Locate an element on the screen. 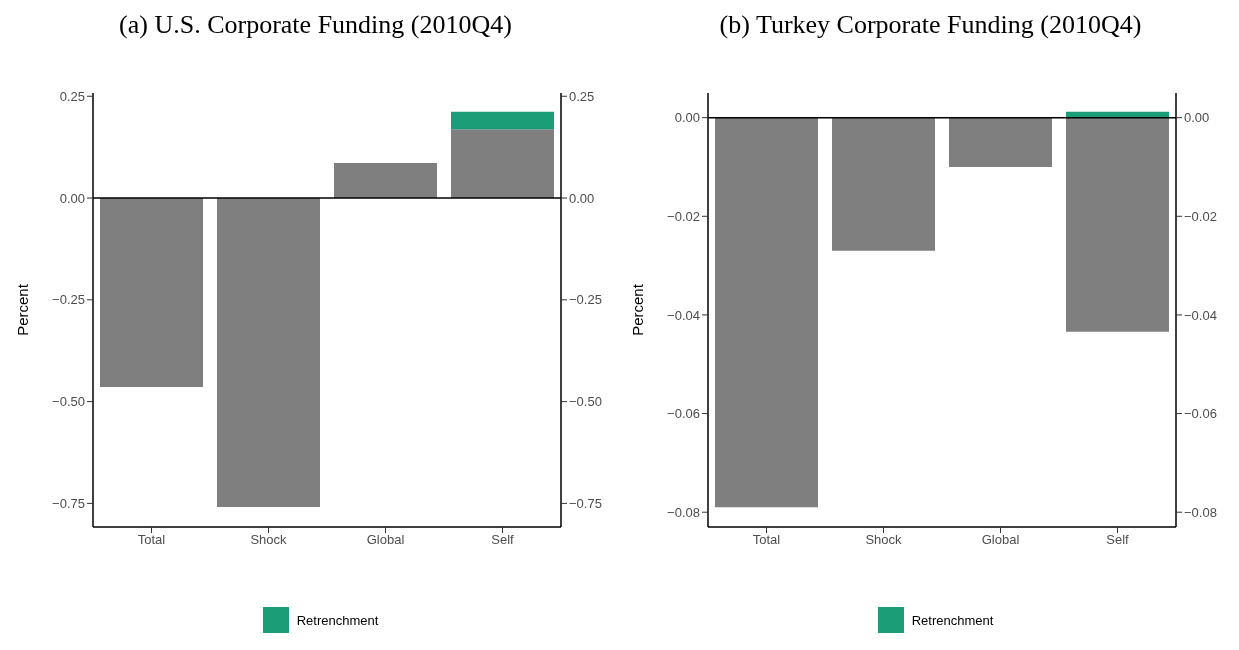  chart-title: (a) U.S. Corporate Funding (2010Q4) is located at coordinates (315, 25).